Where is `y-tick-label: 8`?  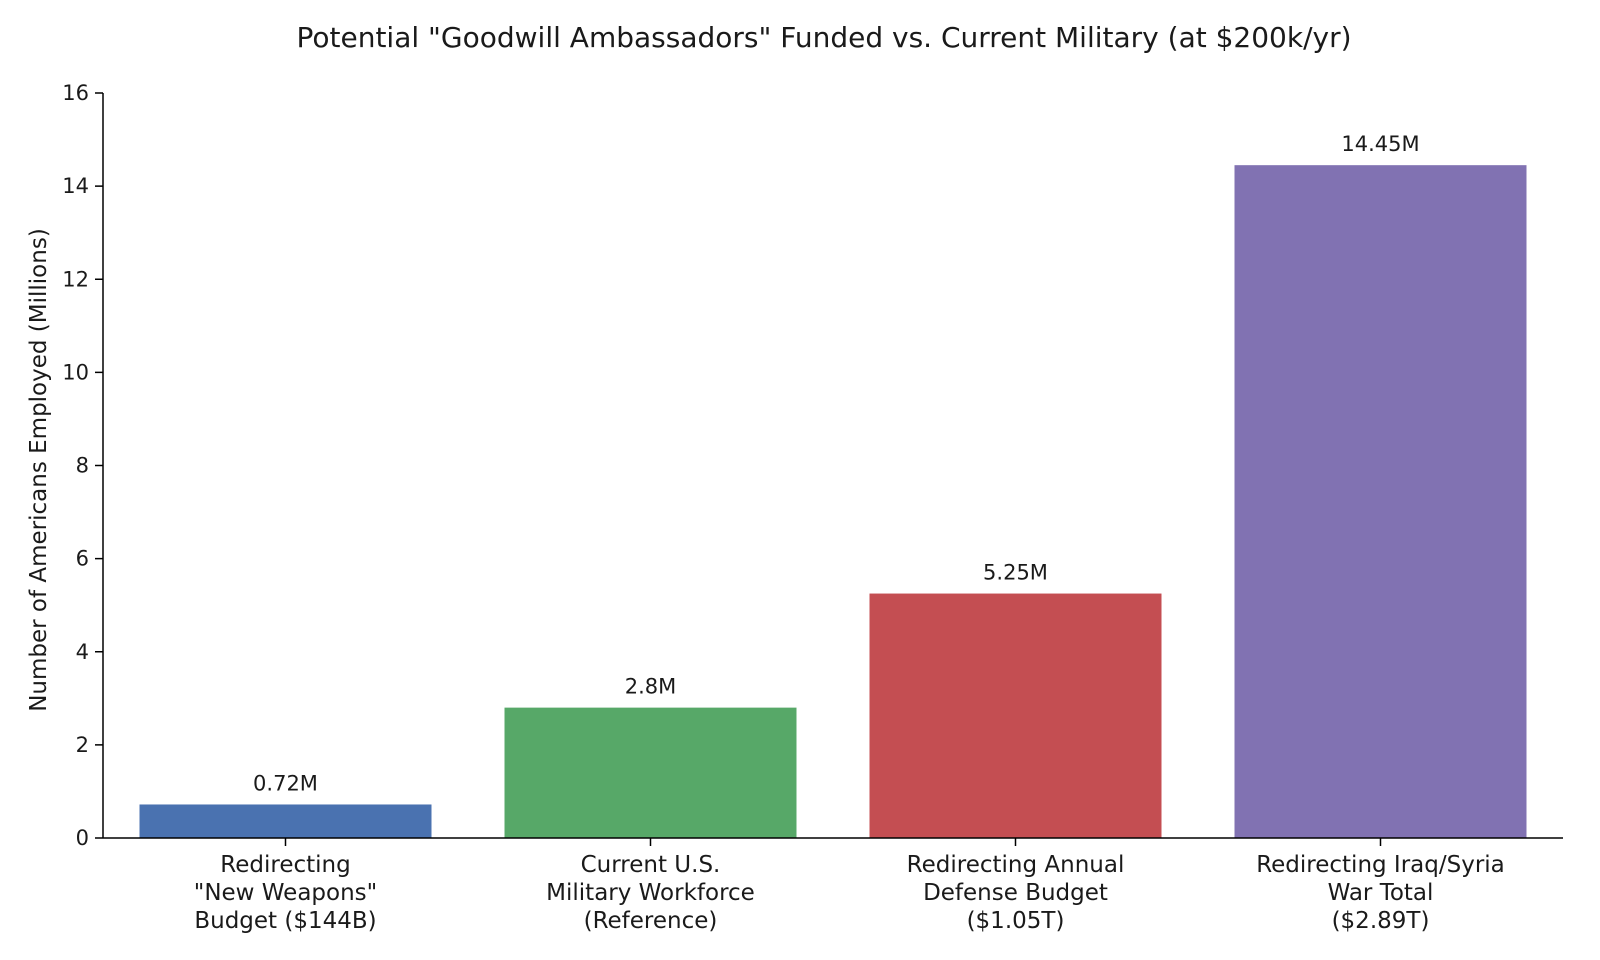 y-tick-label: 8 is located at coordinates (82, 466).